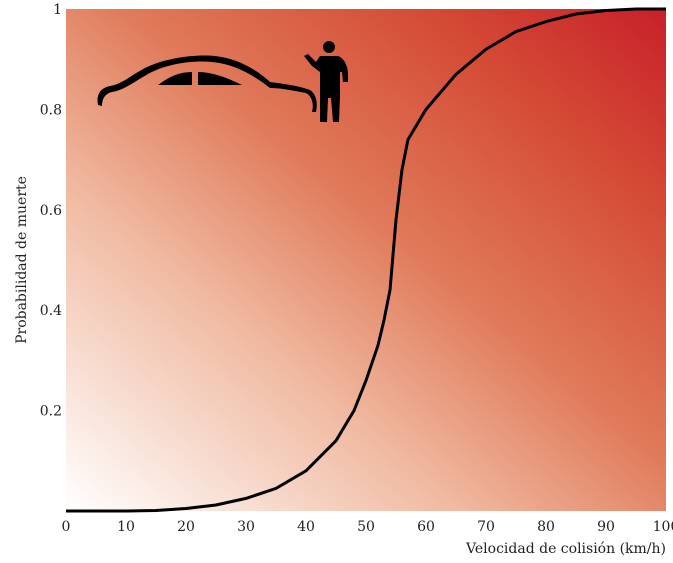  I want to click on x-tick-label: 70, so click(486, 527).